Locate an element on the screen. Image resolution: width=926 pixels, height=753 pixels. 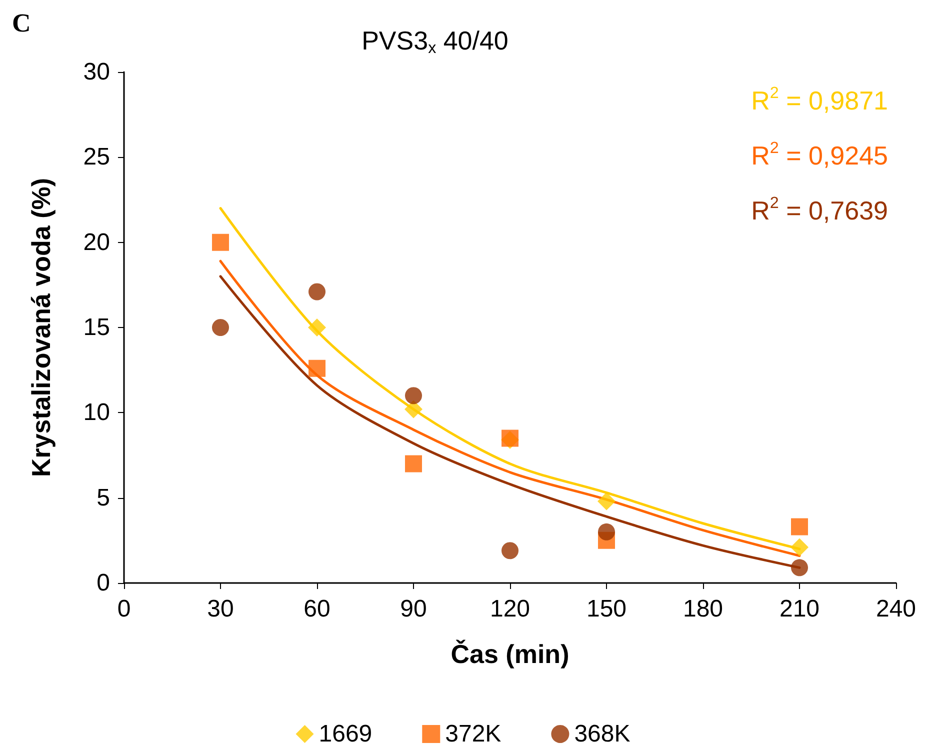
y-axis-title: Krystalizovaná voda (%) is located at coordinates (41, 328).